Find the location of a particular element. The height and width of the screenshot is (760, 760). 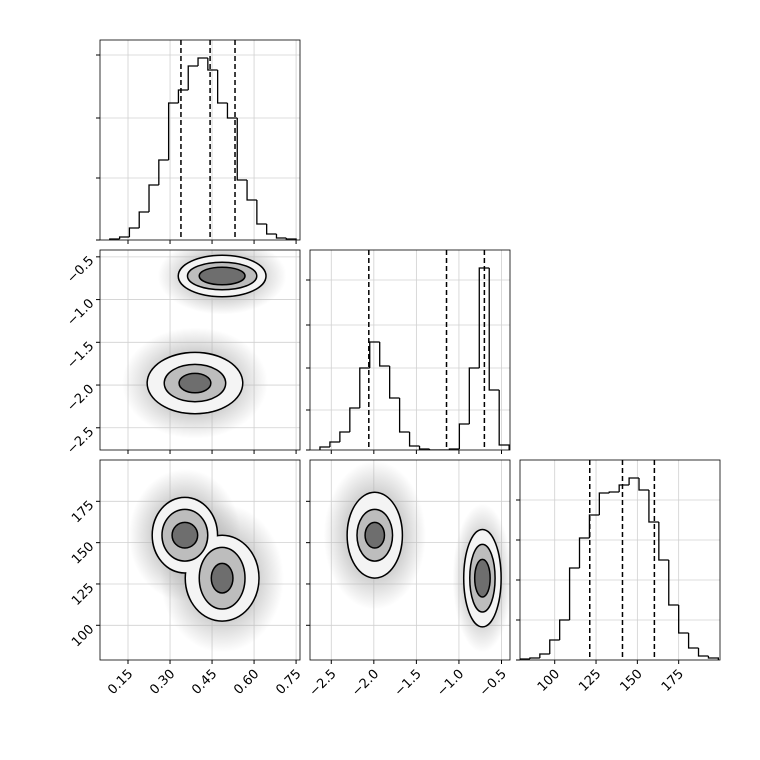

x-tick-label: −1.5 is located at coordinates (408, 683).